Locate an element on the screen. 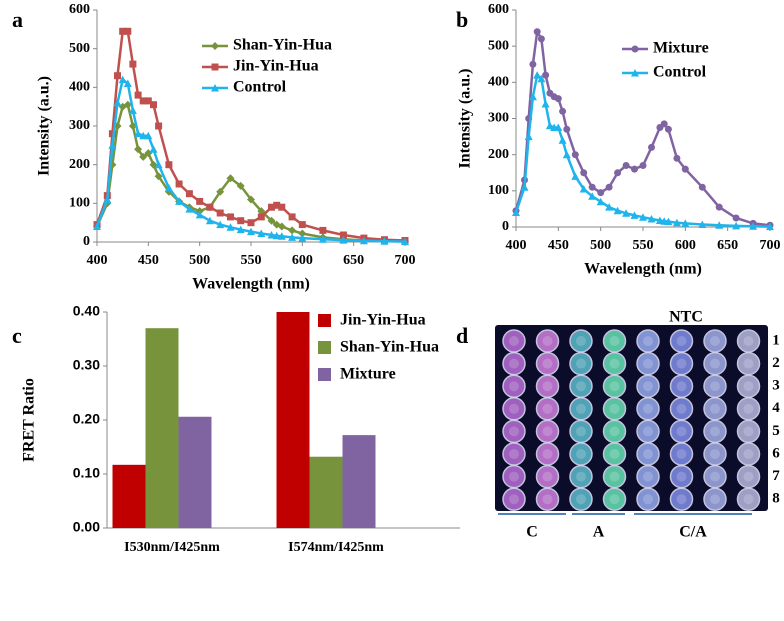 This screenshot has width=784, height=621. panel-label: b is located at coordinates (462, 19).